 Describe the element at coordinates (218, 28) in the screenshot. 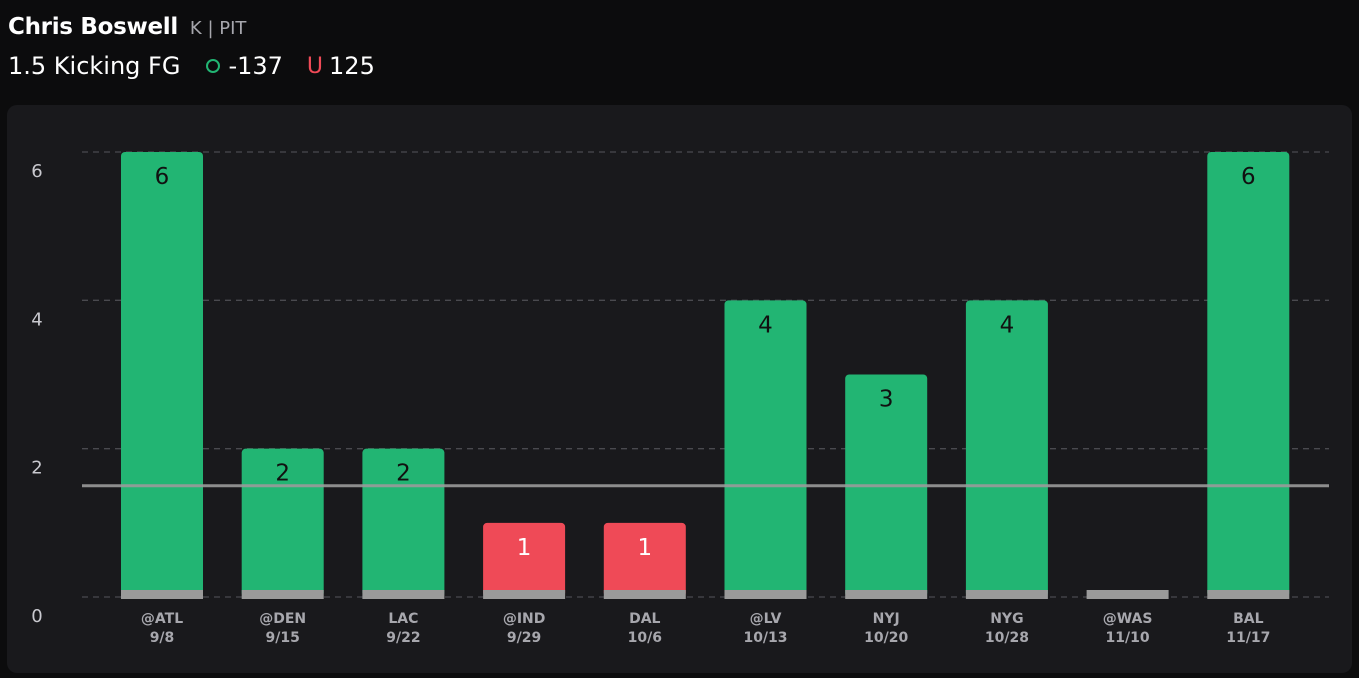

I see `player-meta: K | PIT` at that location.